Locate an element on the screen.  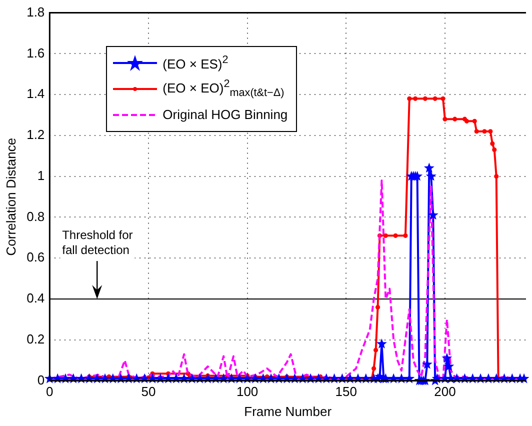
y-tick-label: 0.4 is located at coordinates (35, 298).